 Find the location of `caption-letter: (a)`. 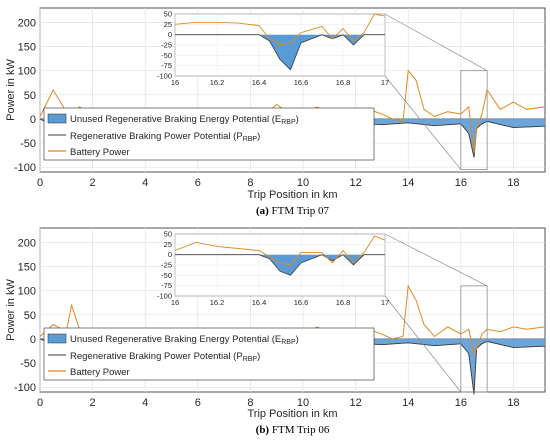

caption-letter: (a) is located at coordinates (262, 211).